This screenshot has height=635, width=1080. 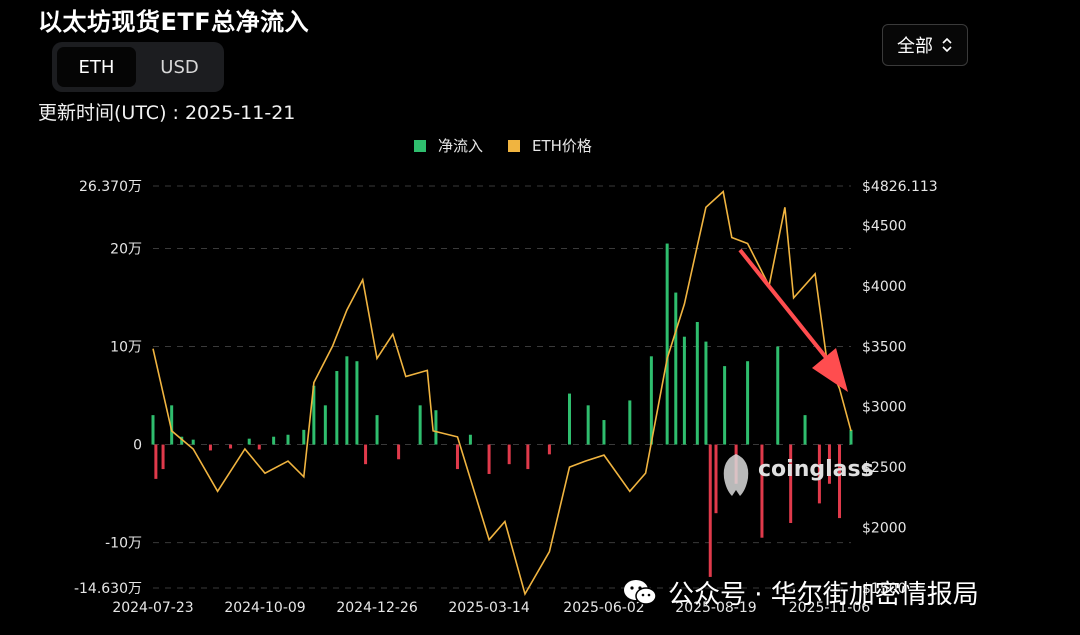 I want to click on y-left-tick-label: -14.630万, so click(x=108, y=589).